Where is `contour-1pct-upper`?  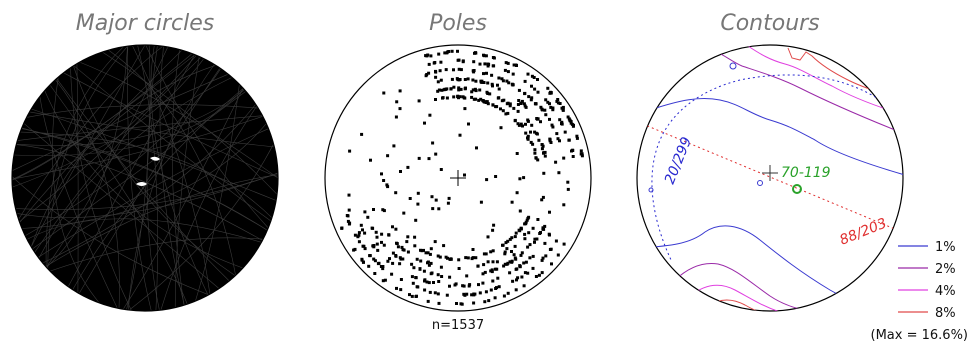
contour-1pct-upper is located at coordinates (776, 136).